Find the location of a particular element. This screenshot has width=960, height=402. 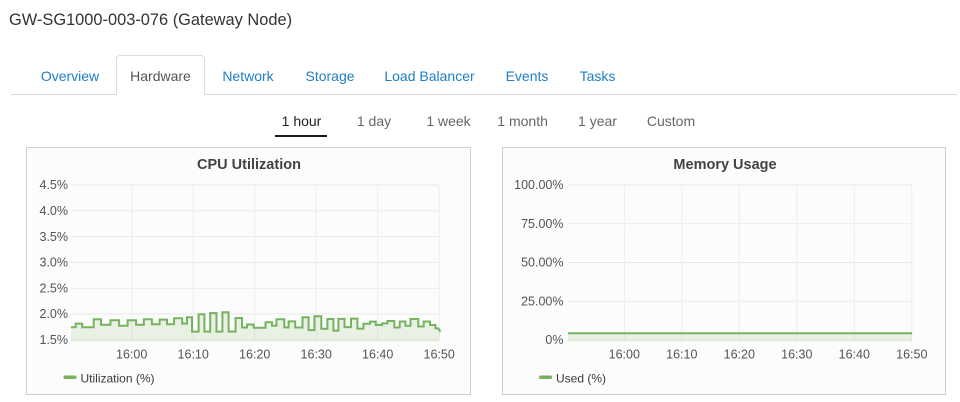

svg-text: 25.00% is located at coordinates (542, 301).